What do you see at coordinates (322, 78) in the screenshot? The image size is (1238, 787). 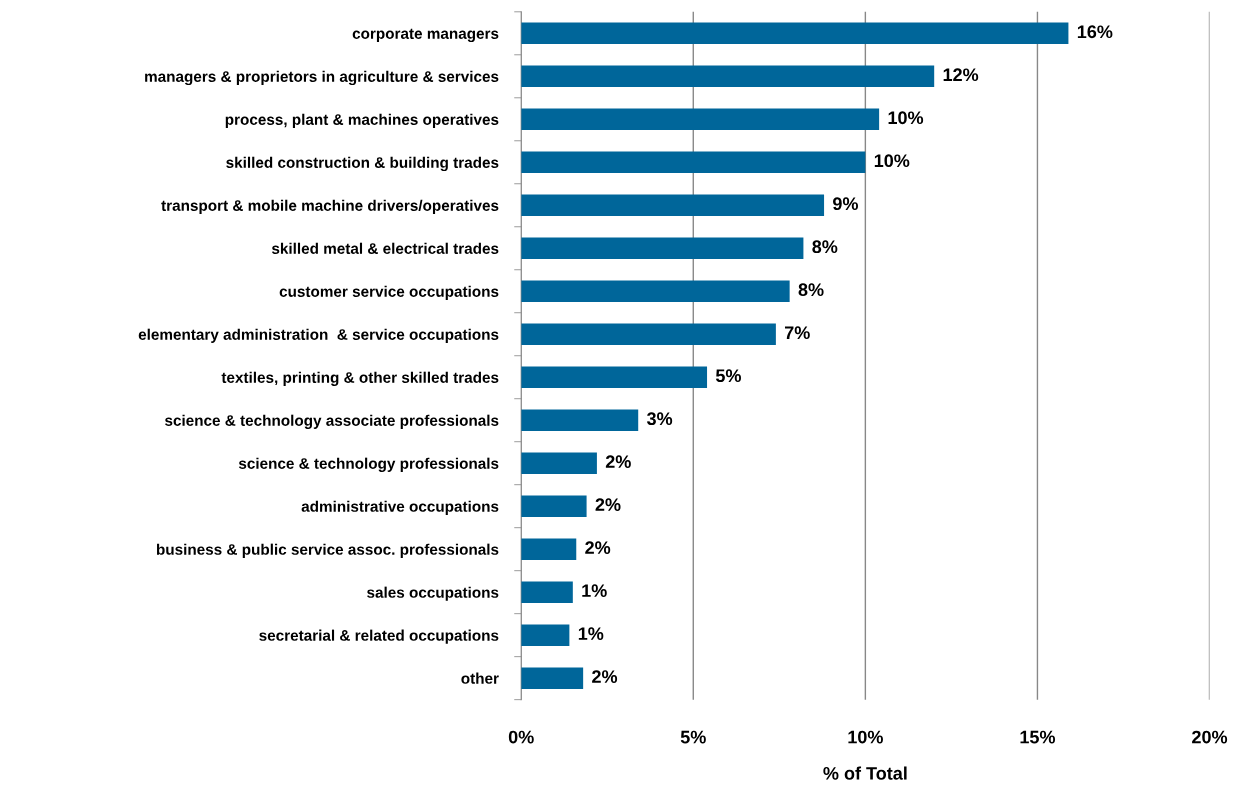 I see `y-tick-label: managers & proprietors in agriculture & services` at bounding box center [322, 78].